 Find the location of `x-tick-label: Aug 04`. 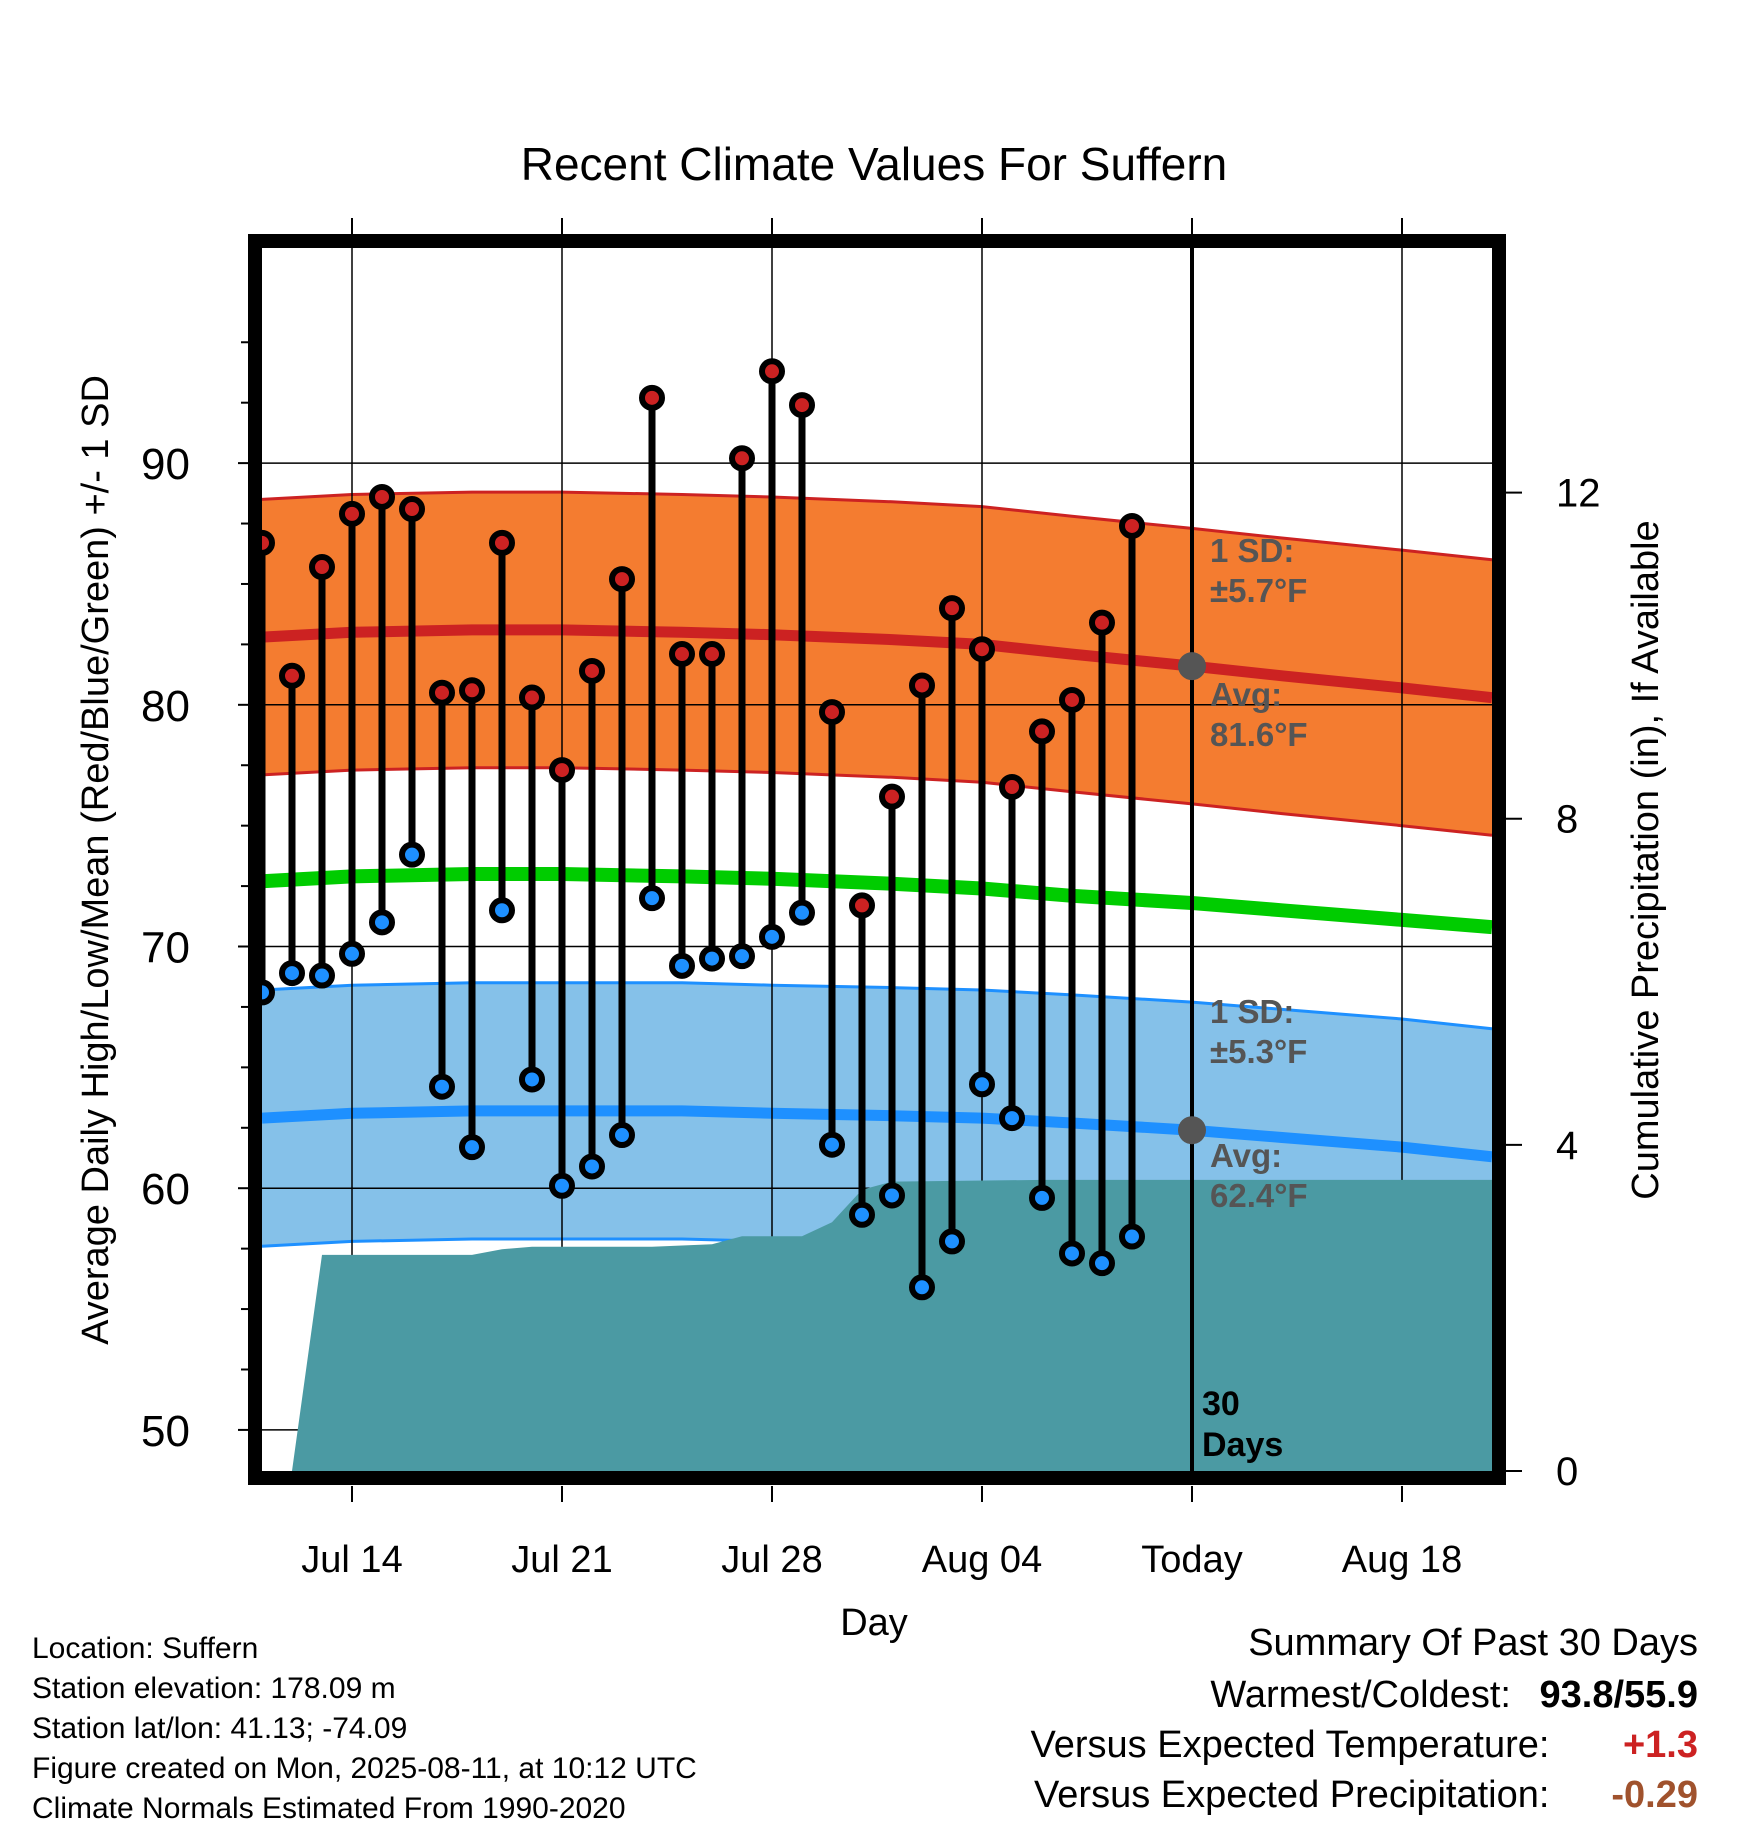

x-tick-label: Aug 04 is located at coordinates (982, 1560).